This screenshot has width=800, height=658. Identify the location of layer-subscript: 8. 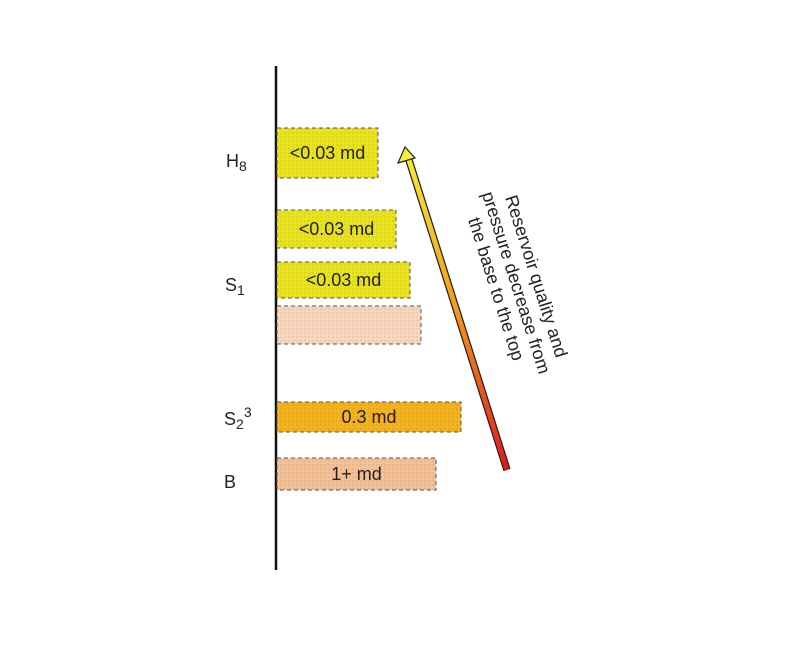
(243, 166).